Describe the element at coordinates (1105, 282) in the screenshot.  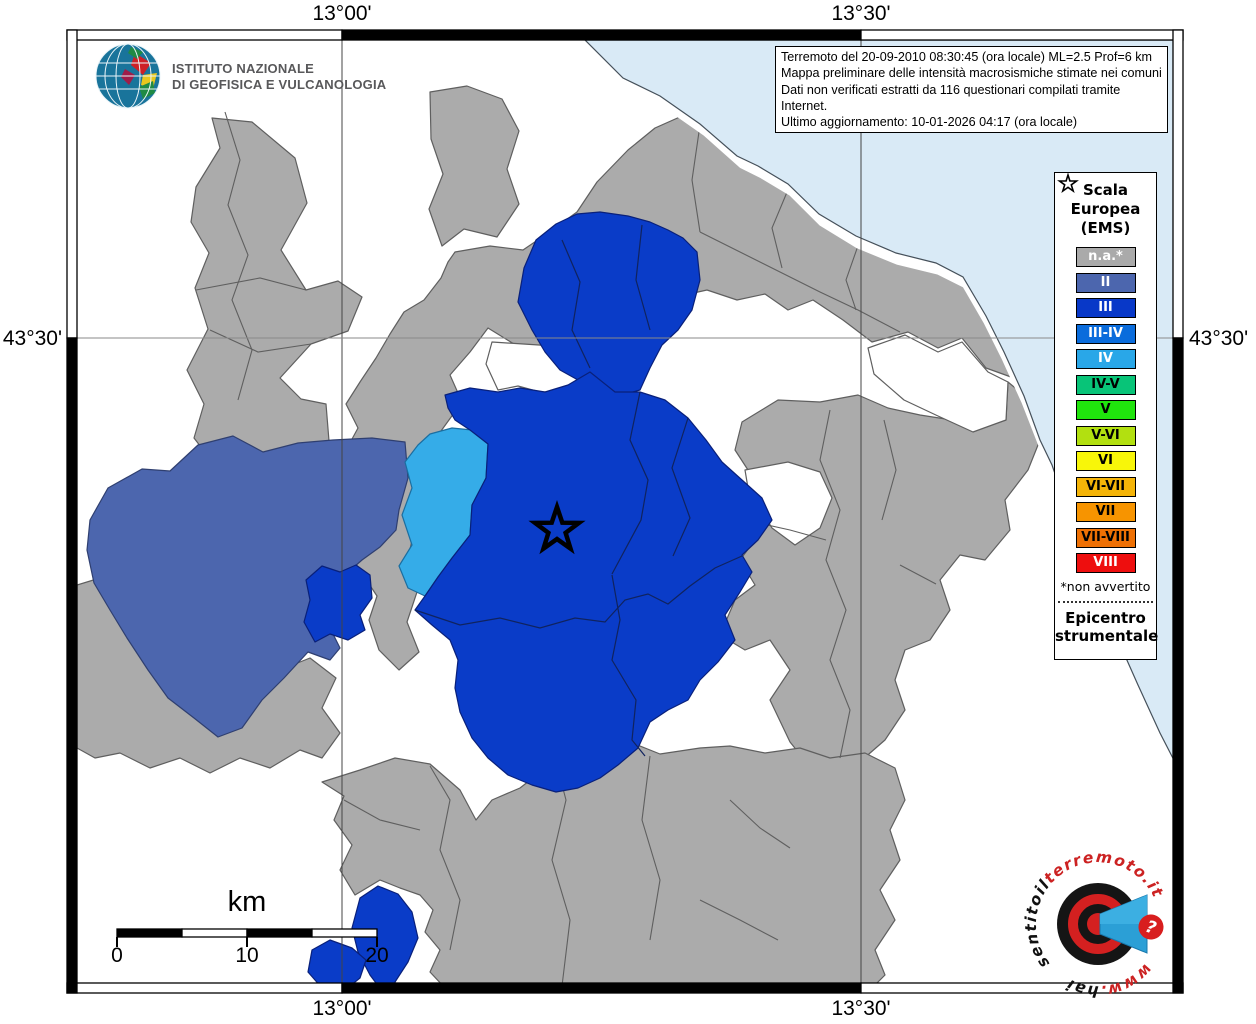
I see `legend-swatch-II: II` at that location.